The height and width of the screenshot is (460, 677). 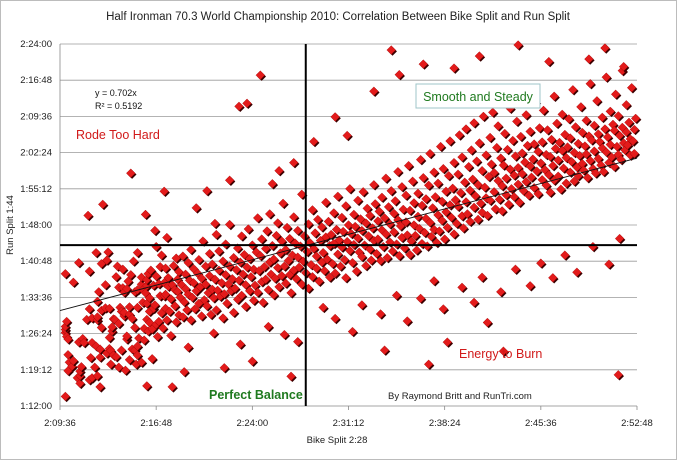 What do you see at coordinates (36, 297) in the screenshot?
I see `y-tick-label: 1:33:36` at bounding box center [36, 297].